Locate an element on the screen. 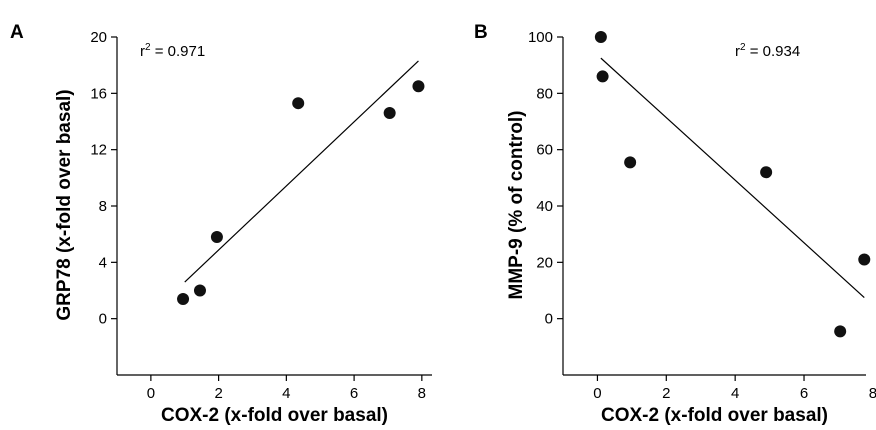  panel-a-y-tick-label: 8 is located at coordinates (103, 206).